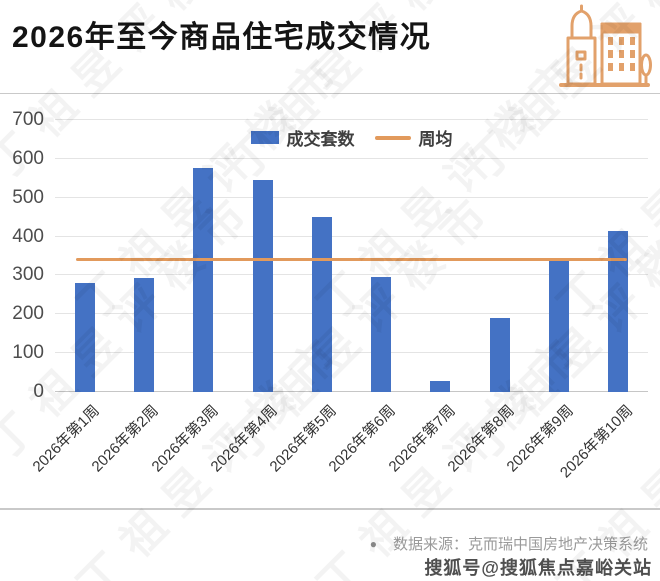  I want to click on y-tick-label: 700, so click(28, 119).